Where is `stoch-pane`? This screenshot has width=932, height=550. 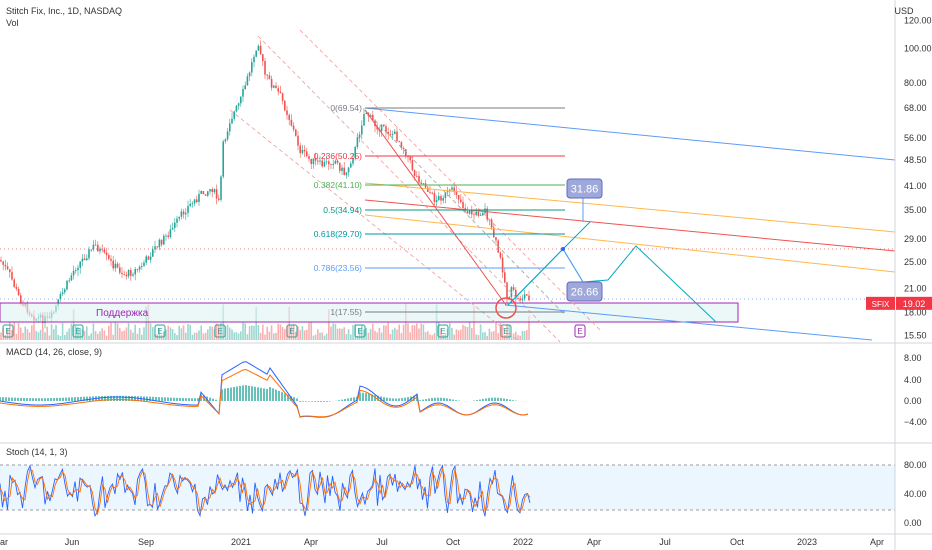 stoch-pane is located at coordinates (447, 491).